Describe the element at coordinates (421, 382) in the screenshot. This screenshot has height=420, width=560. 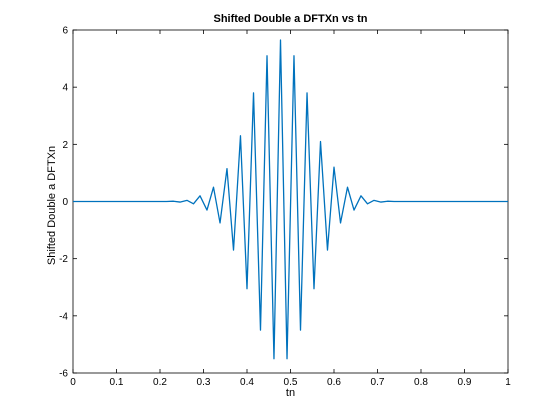
I see `x-tick-label: 0.8` at that location.